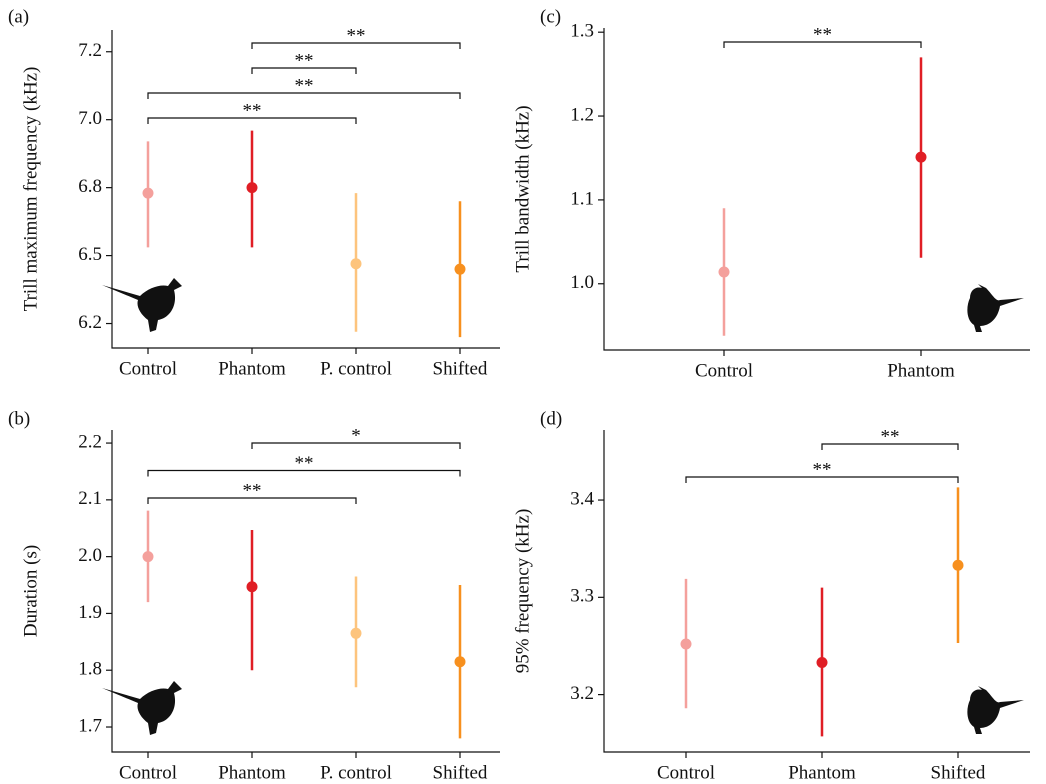 The width and height of the screenshot is (1046, 784). Describe the element at coordinates (582, 693) in the screenshot. I see `y-tick-label: 3.2` at that location.